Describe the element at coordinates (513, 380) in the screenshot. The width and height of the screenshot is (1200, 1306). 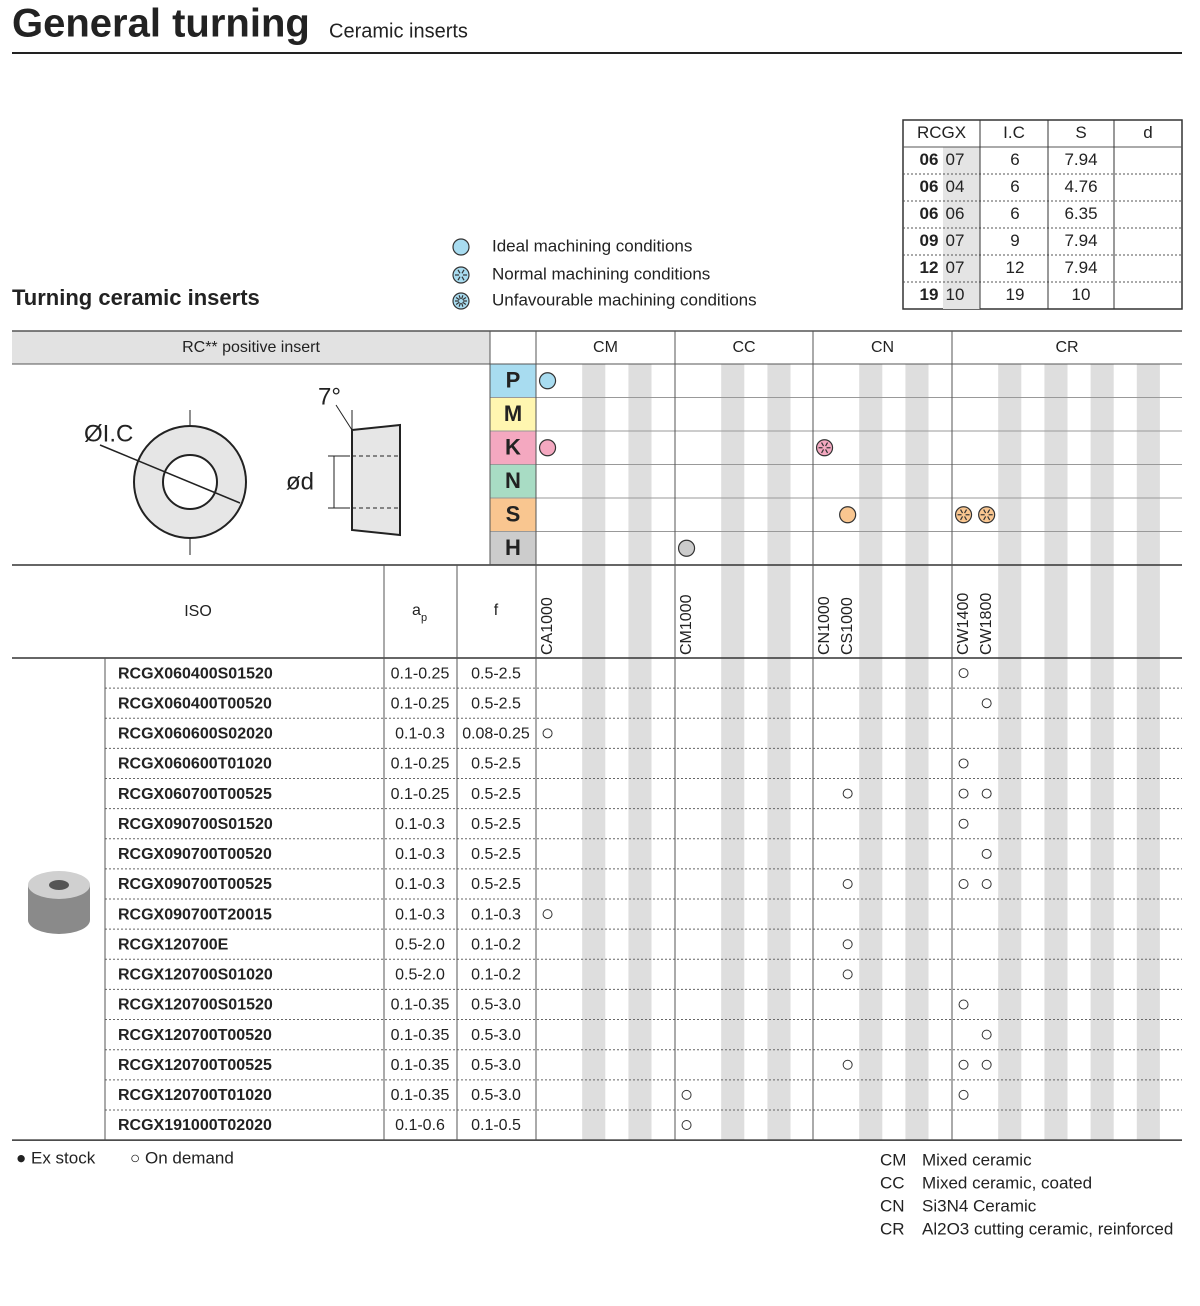
I see `material-letter: P` at that location.